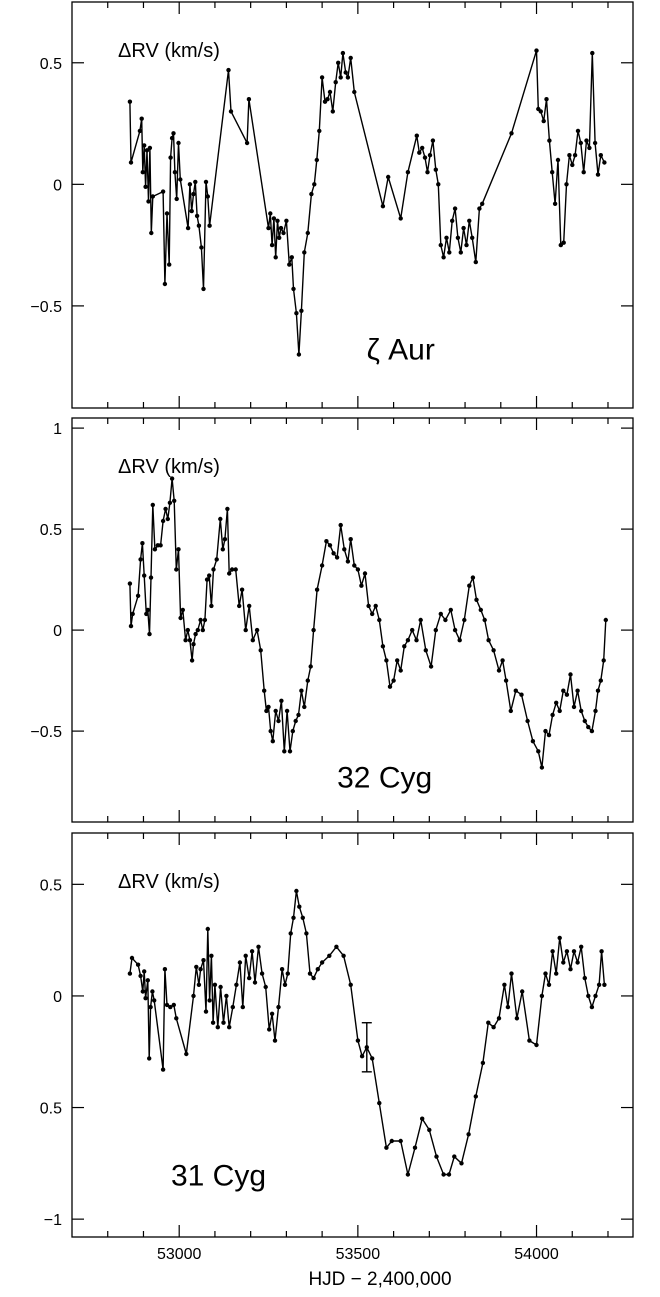 Image resolution: width=660 pixels, height=1297 pixels. Describe the element at coordinates (366, 1047) in the screenshot. I see `error-bar` at that location.